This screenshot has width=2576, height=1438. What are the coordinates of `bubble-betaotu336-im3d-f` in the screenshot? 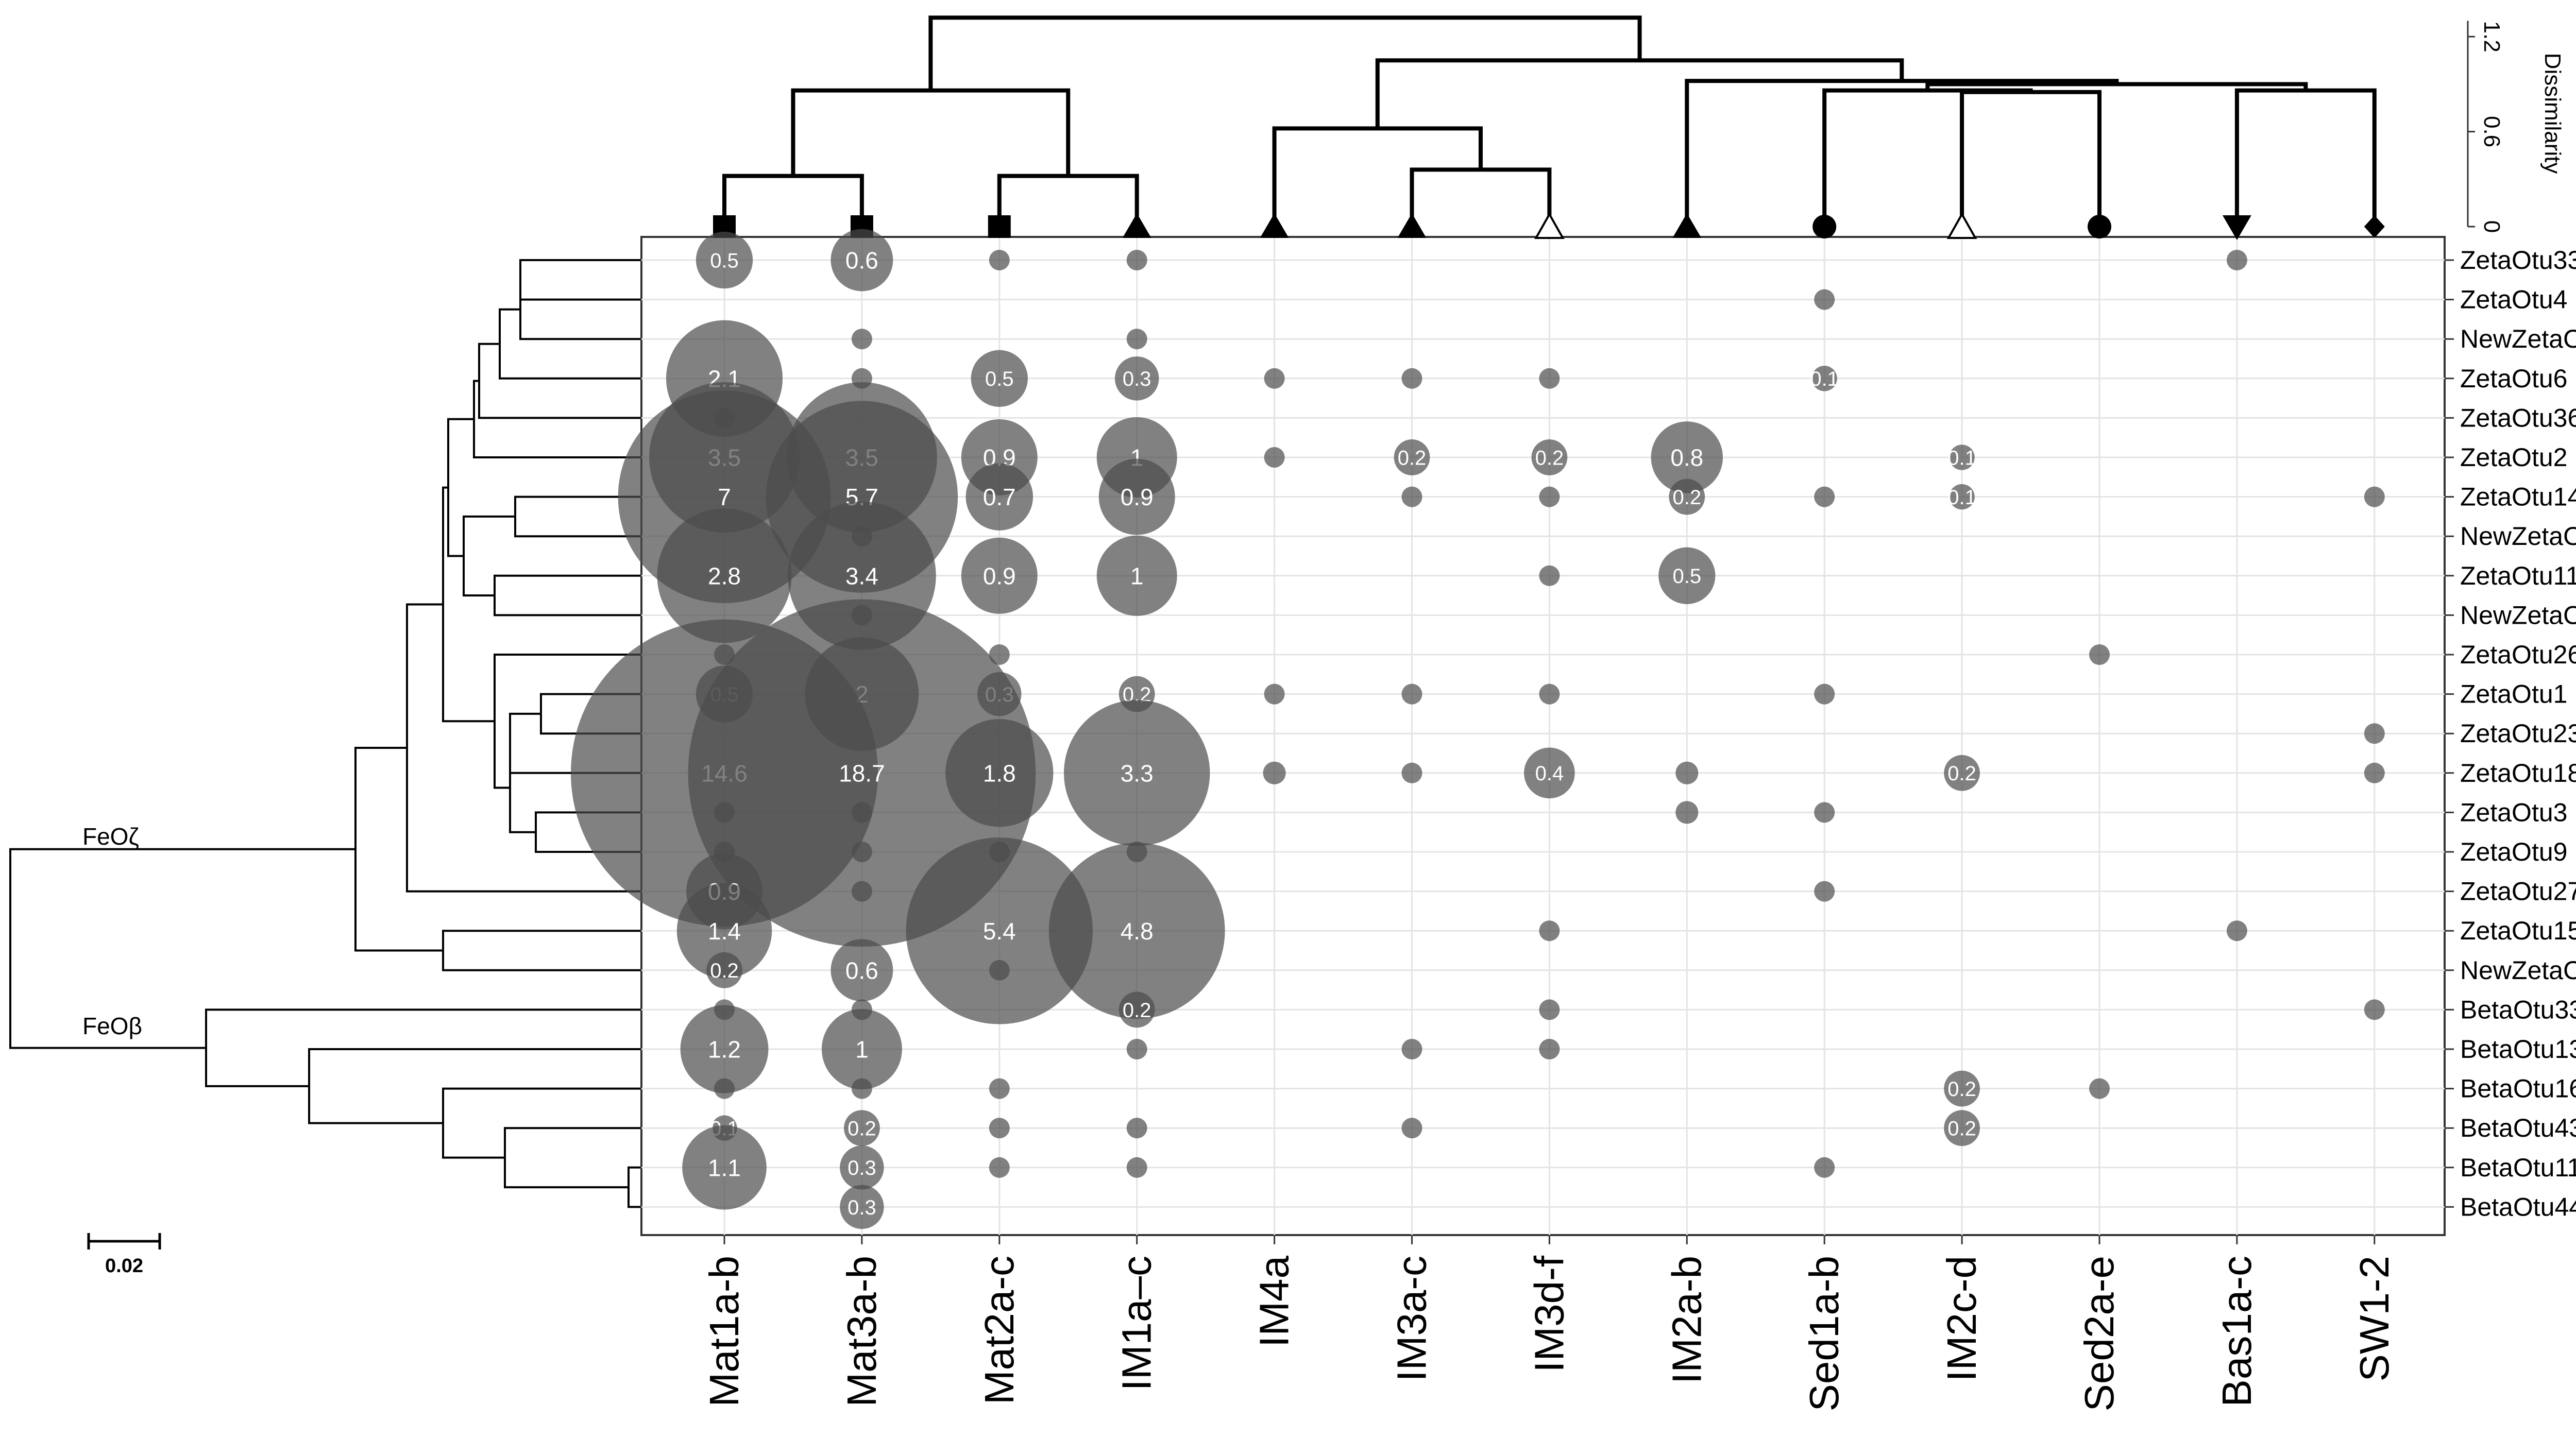 It's located at (1549, 1009).